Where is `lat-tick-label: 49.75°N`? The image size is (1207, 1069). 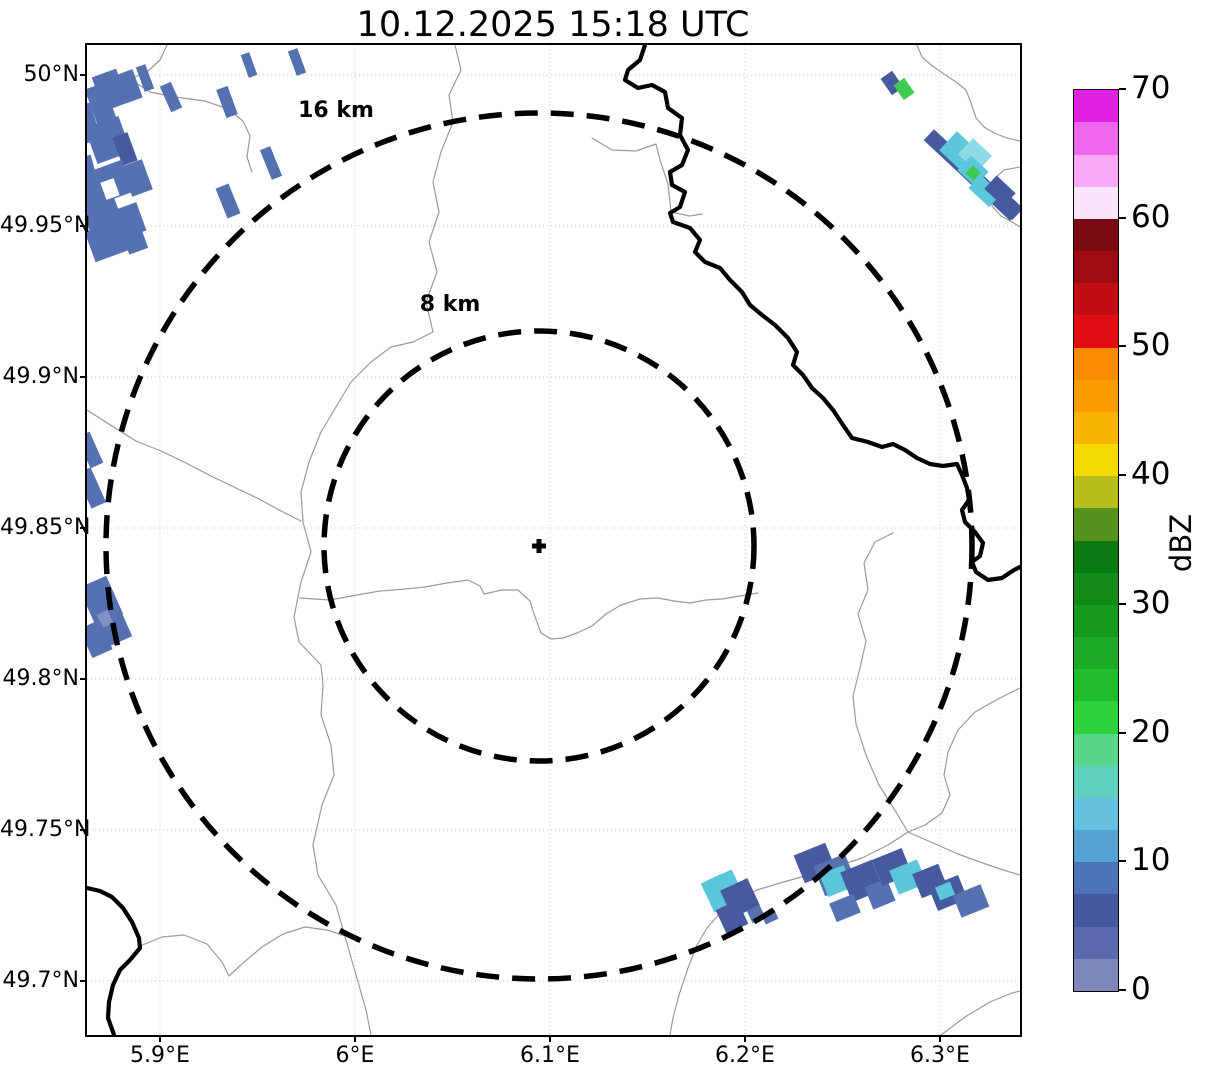
lat-tick-label: 49.75°N is located at coordinates (45, 829).